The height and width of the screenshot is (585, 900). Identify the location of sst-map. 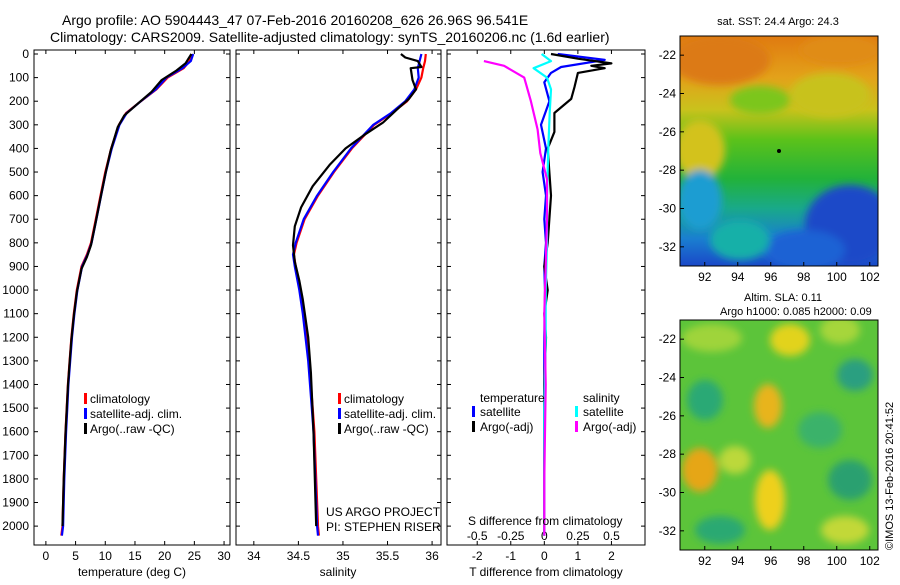
(779, 151).